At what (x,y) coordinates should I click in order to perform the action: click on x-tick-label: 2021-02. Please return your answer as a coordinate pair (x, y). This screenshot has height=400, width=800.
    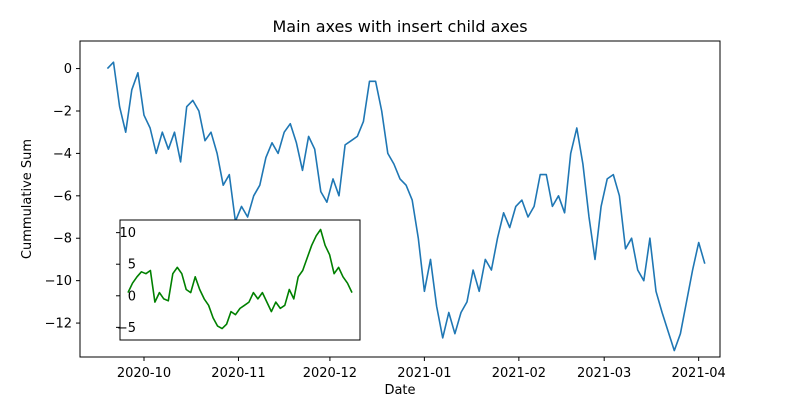
    Looking at the image, I should click on (519, 373).